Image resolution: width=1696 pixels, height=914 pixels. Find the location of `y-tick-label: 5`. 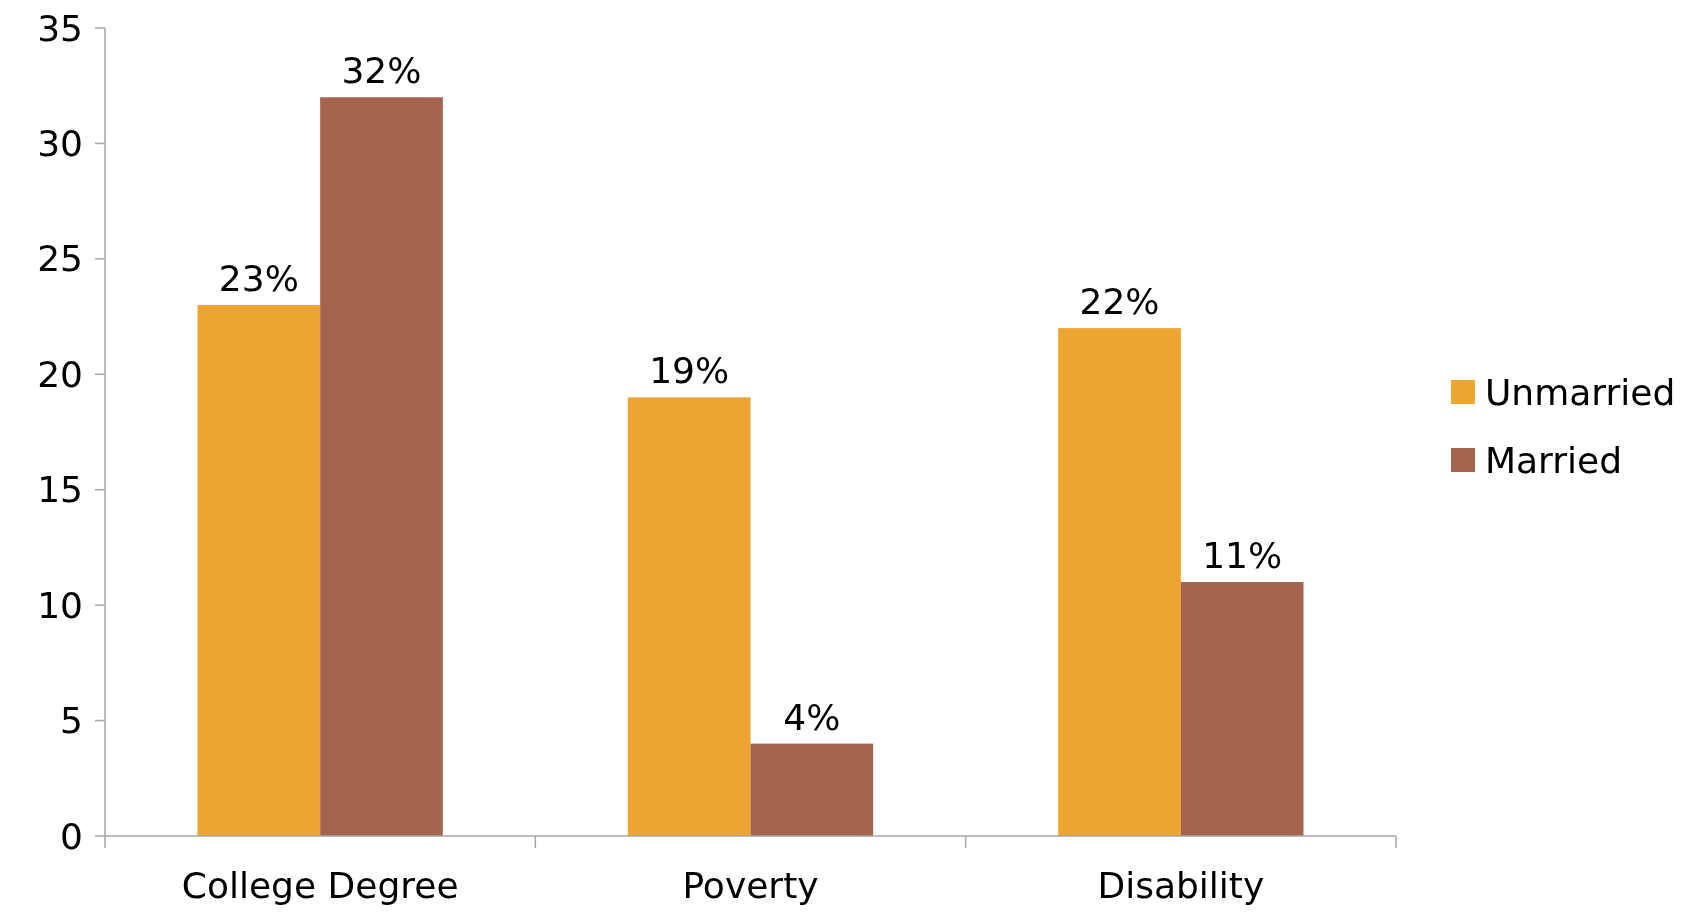

y-tick-label: 5 is located at coordinates (71, 721).